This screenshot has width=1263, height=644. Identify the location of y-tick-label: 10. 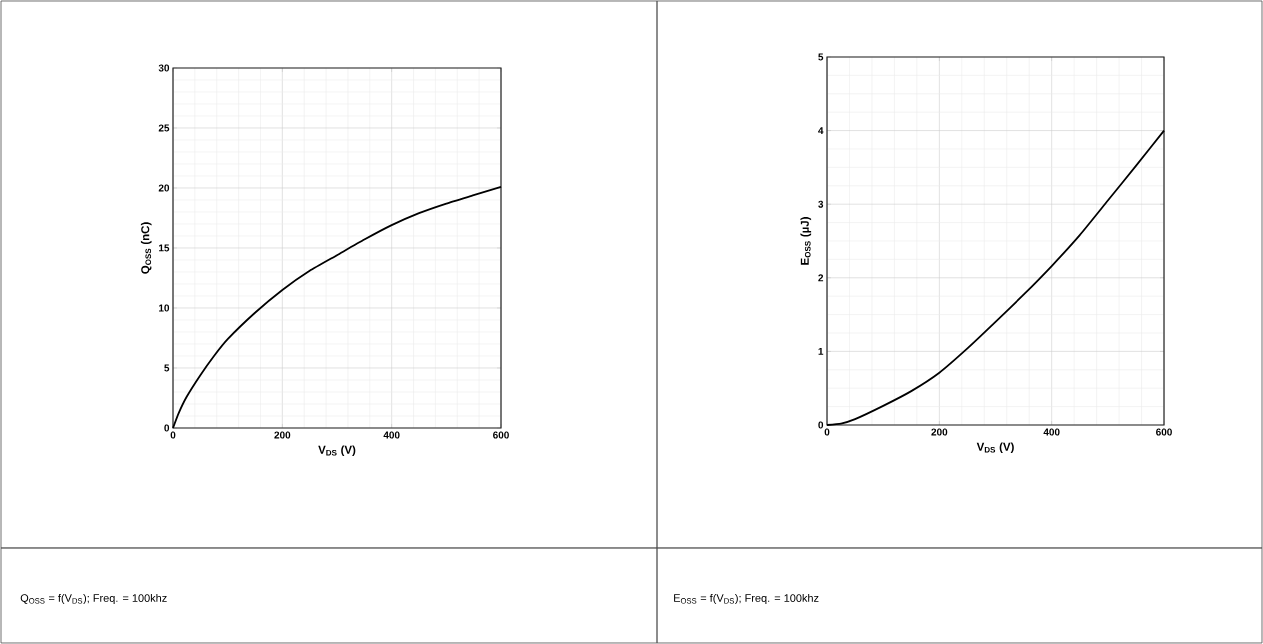
(164, 308).